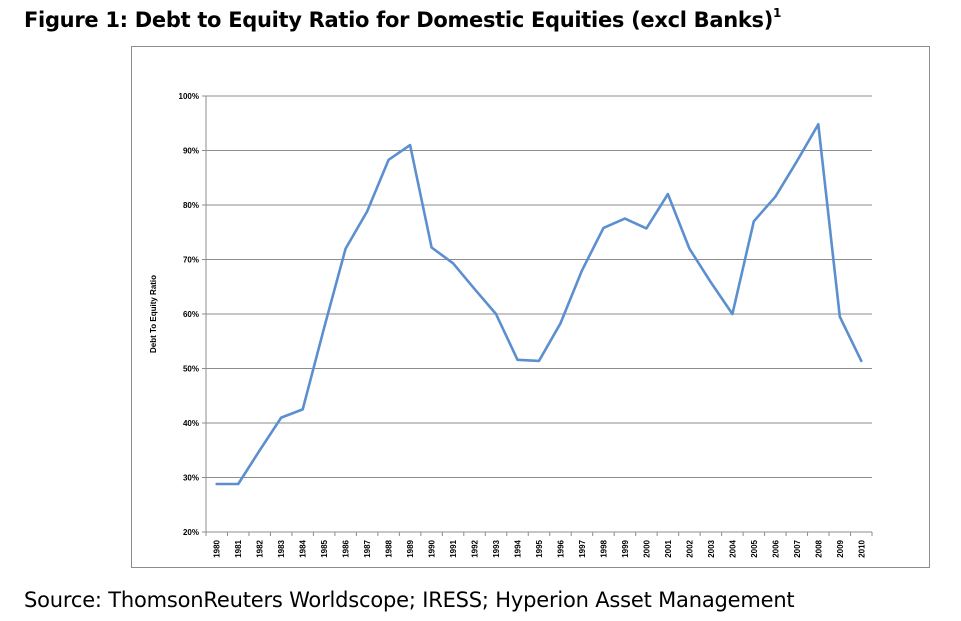  Describe the element at coordinates (324, 548) in the screenshot. I see `x-tick-label: 1985` at that location.